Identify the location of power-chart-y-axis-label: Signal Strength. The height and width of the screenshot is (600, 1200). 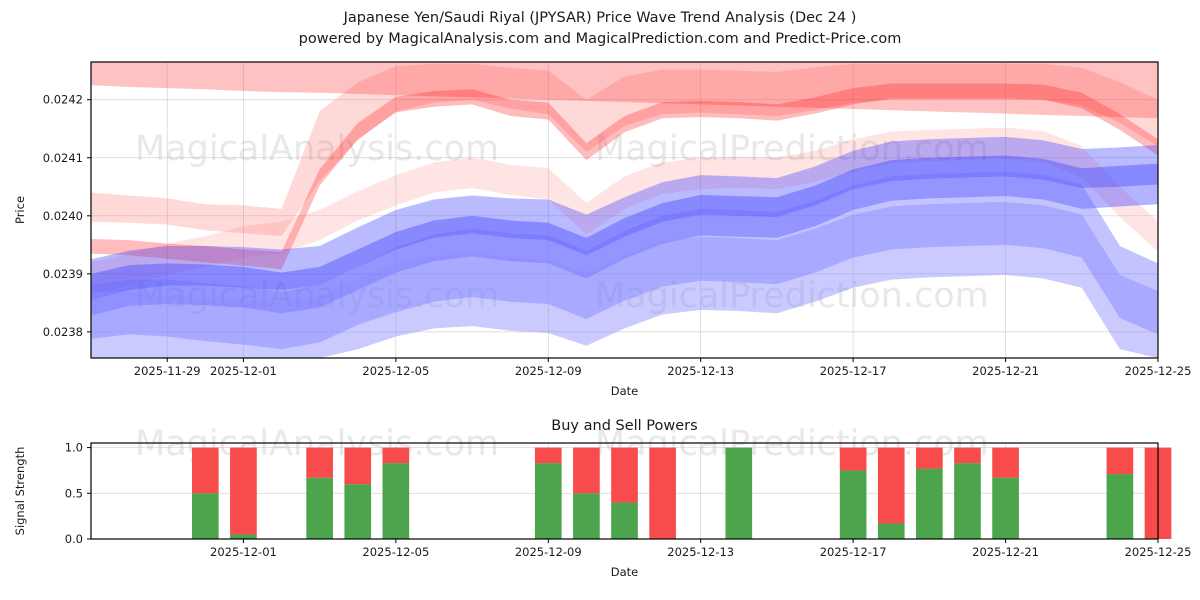
(20, 491).